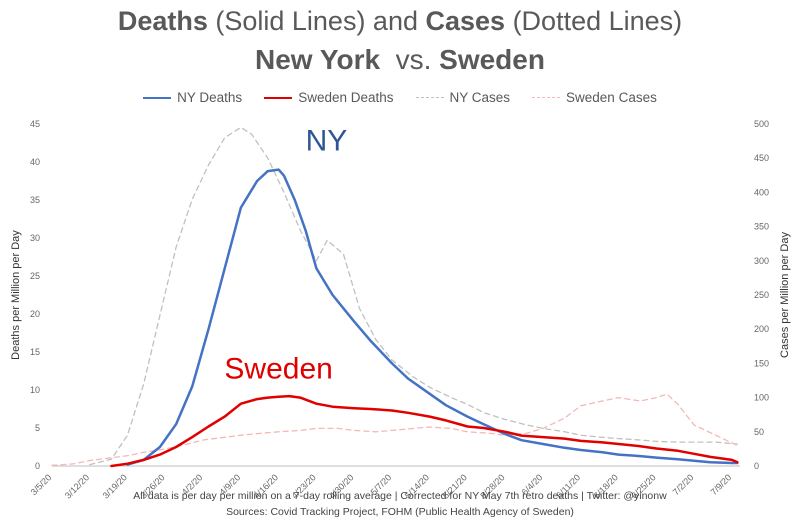  What do you see at coordinates (761, 261) in the screenshot?
I see `y2-tick-label: 300` at bounding box center [761, 261].